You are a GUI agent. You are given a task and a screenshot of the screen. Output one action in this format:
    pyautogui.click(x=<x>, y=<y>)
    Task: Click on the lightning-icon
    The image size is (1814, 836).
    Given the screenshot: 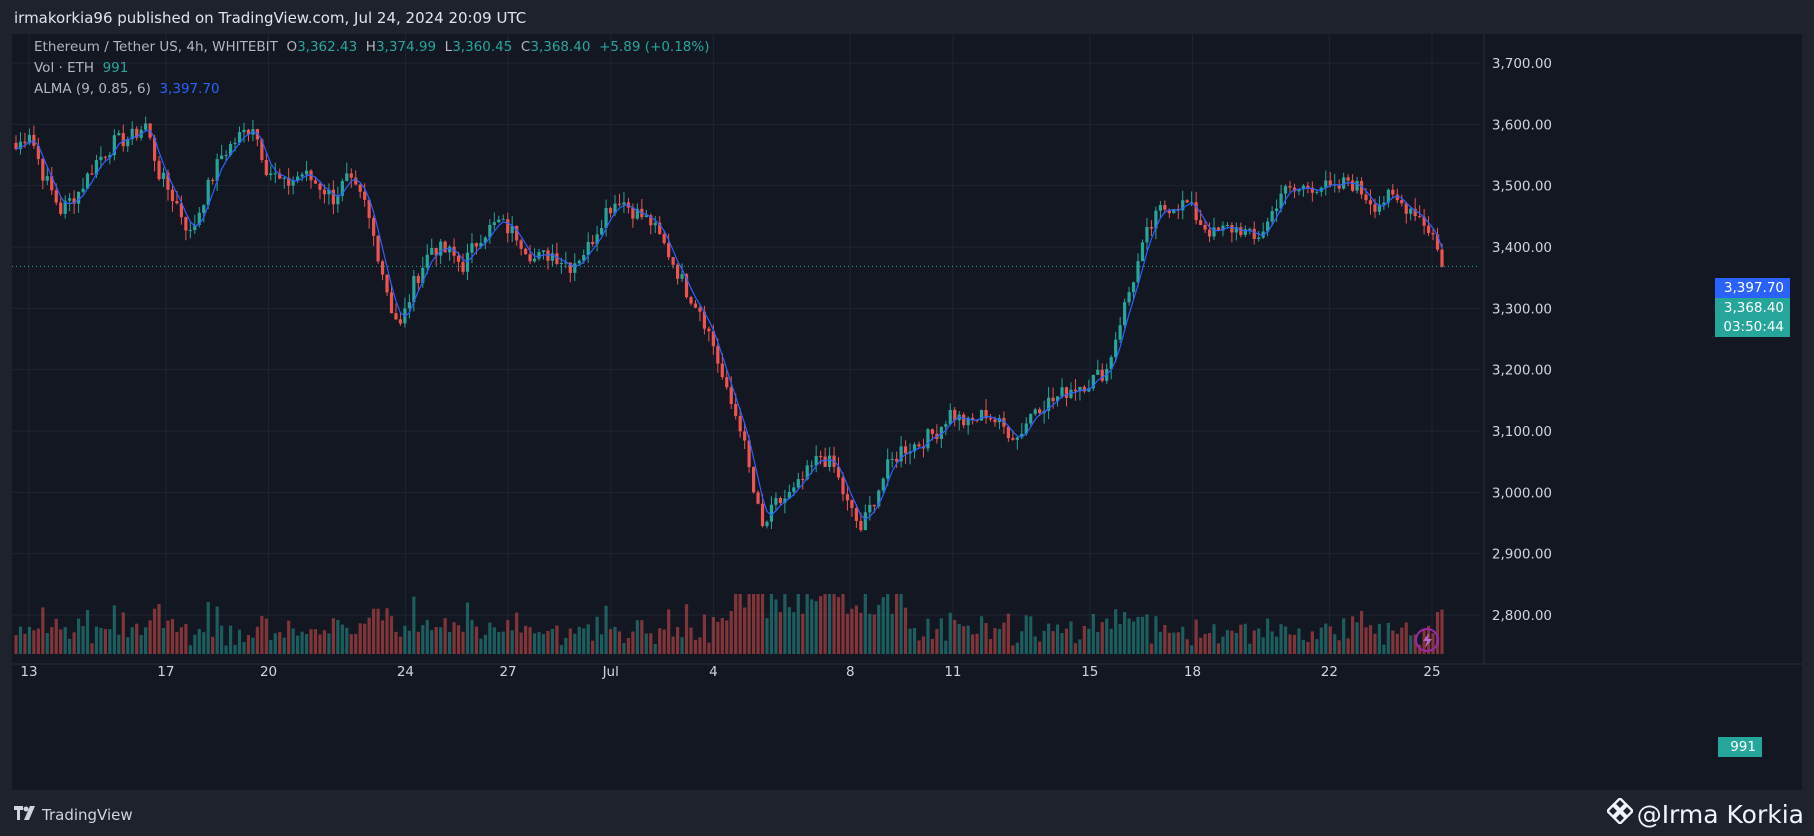 What is the action you would take?
    pyautogui.click(x=1427, y=640)
    